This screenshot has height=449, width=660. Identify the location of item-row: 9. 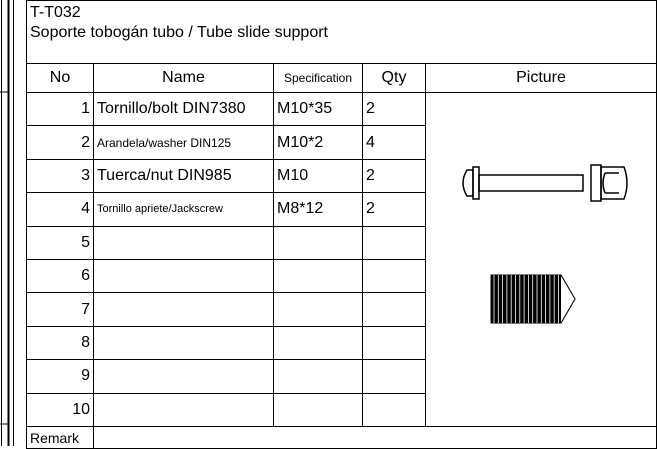
(341, 376).